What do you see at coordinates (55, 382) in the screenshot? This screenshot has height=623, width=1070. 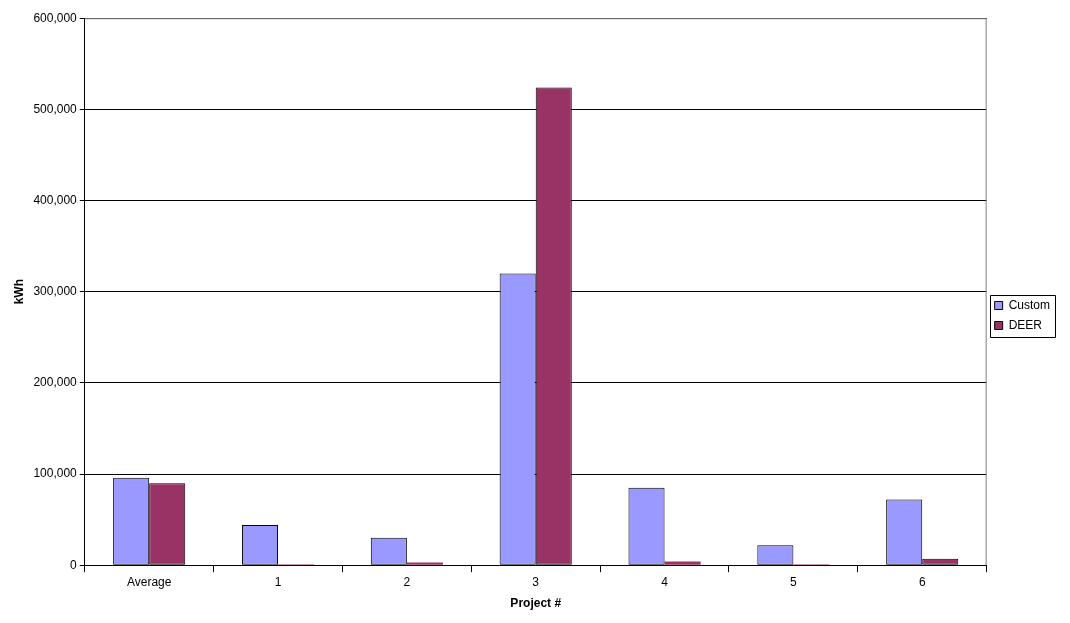 I see `y-tick-label: 200,000` at bounding box center [55, 382].